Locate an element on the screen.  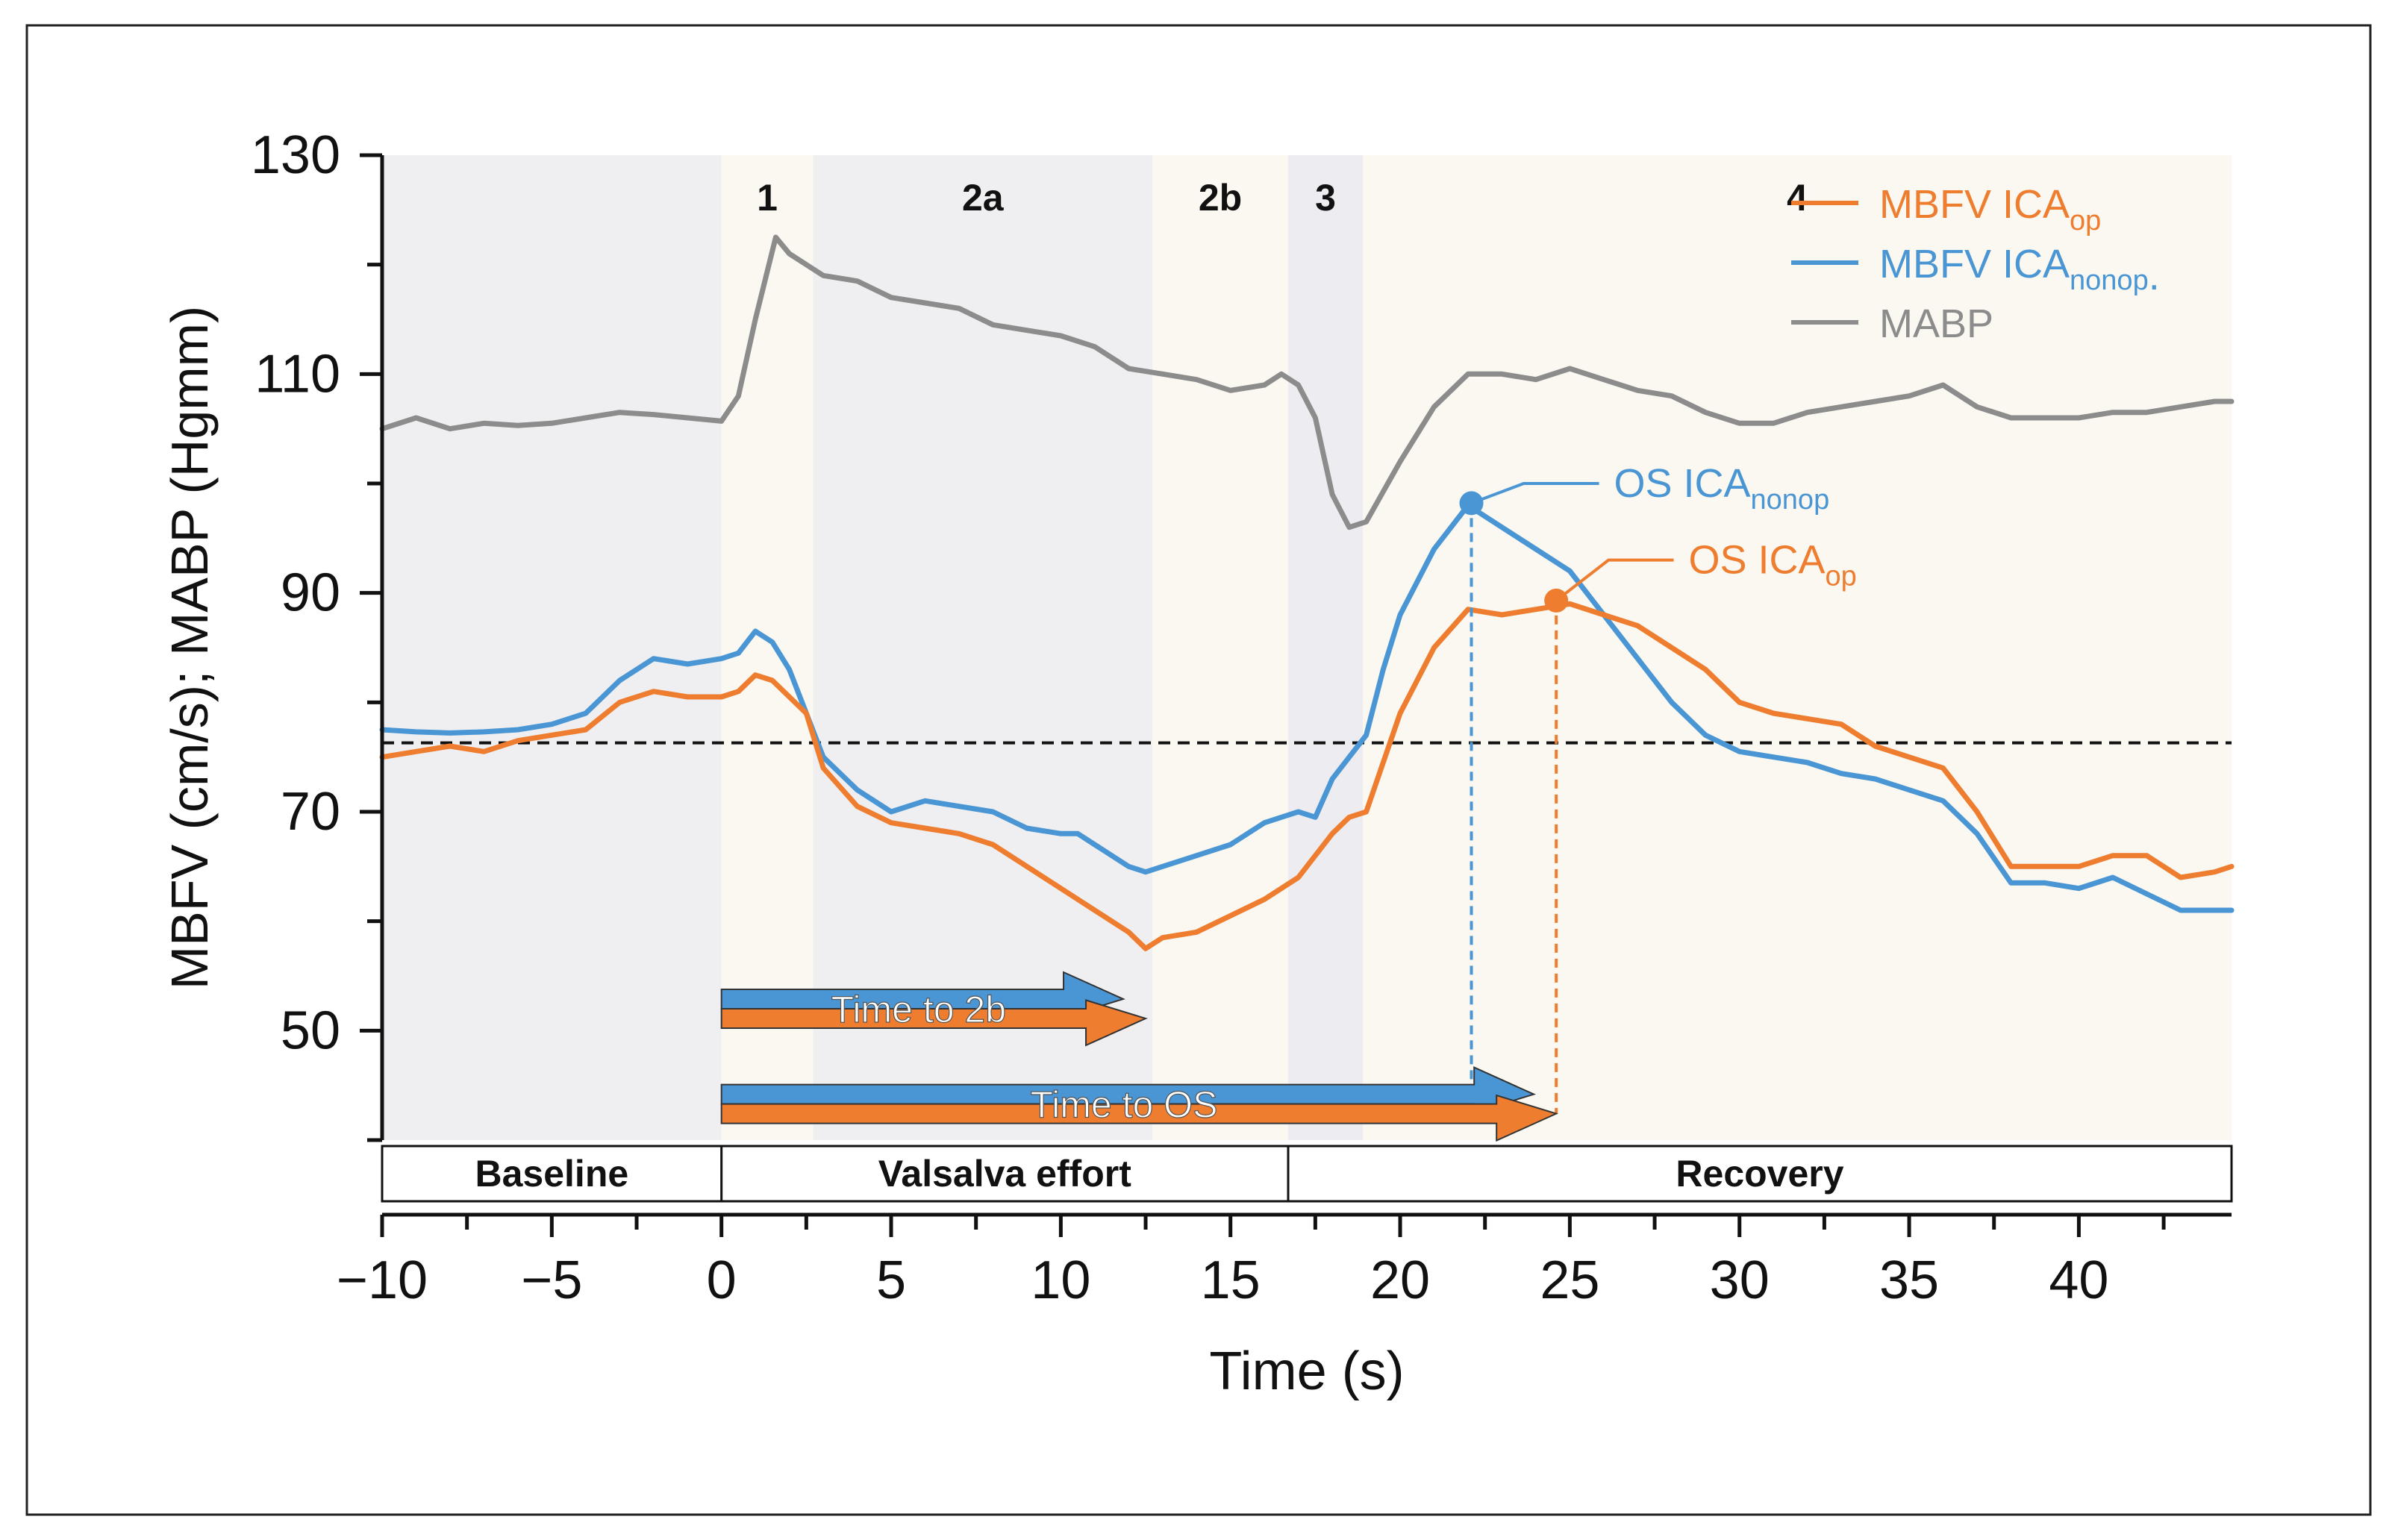
y-tick-label: 90 is located at coordinates (310, 593).